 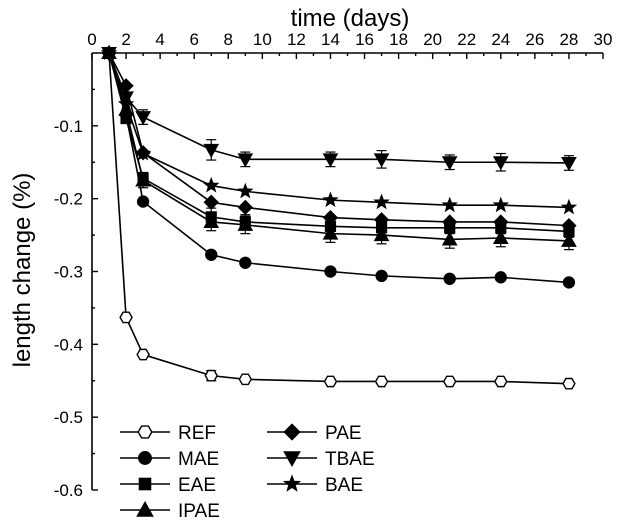 What do you see at coordinates (168, 485) in the screenshot?
I see `legend-item-eae: EAE` at bounding box center [168, 485].